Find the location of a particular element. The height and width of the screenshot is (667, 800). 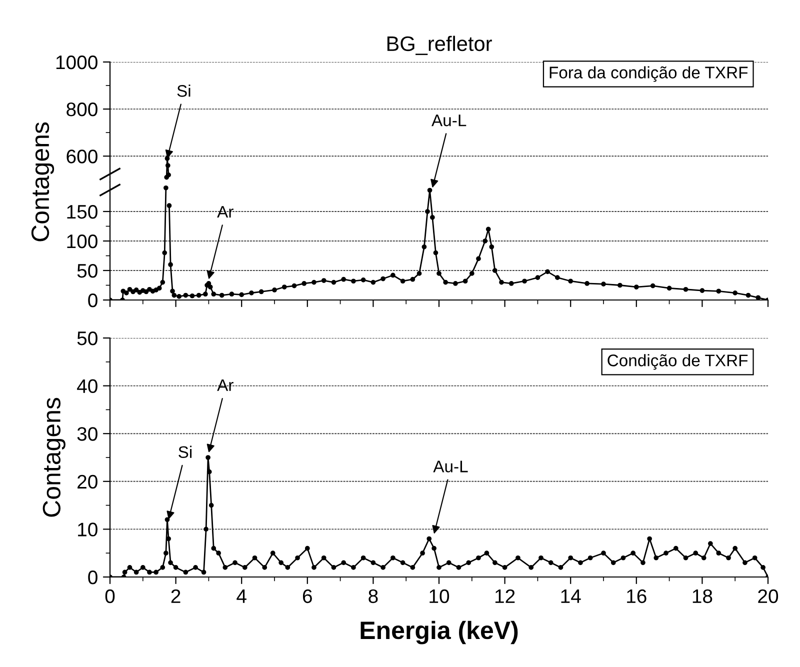

y-tick-label: 100 is located at coordinates (82, 241).